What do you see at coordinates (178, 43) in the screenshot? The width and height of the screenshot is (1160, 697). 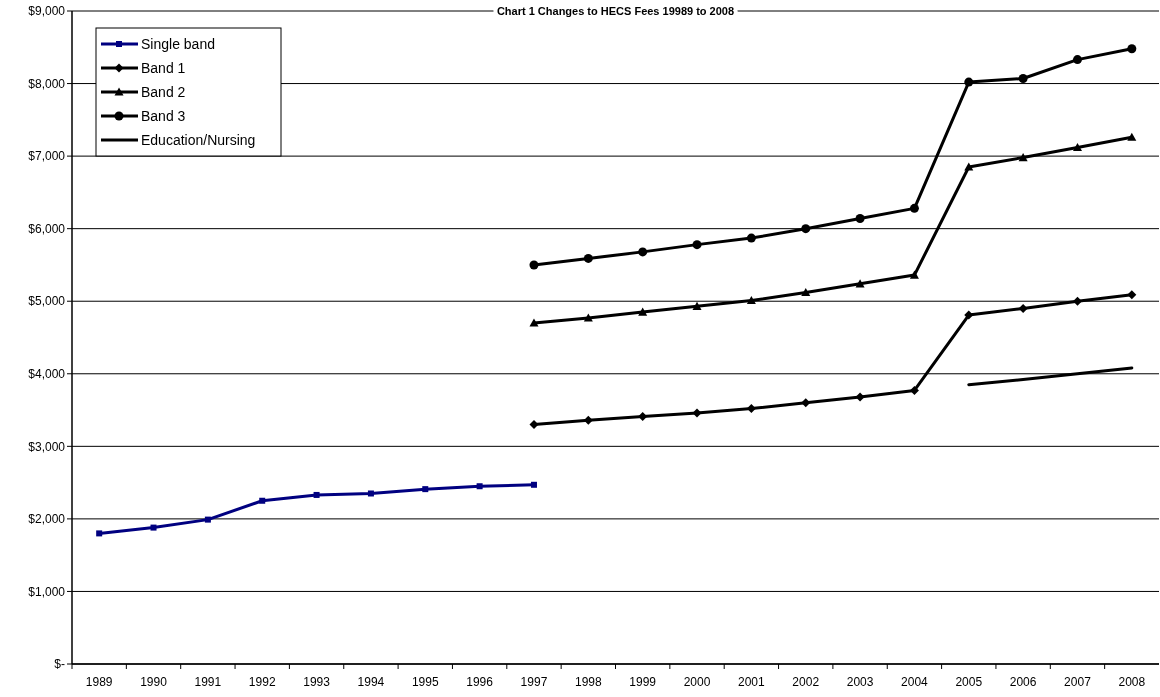 I see `legend-label: Single band` at bounding box center [178, 43].